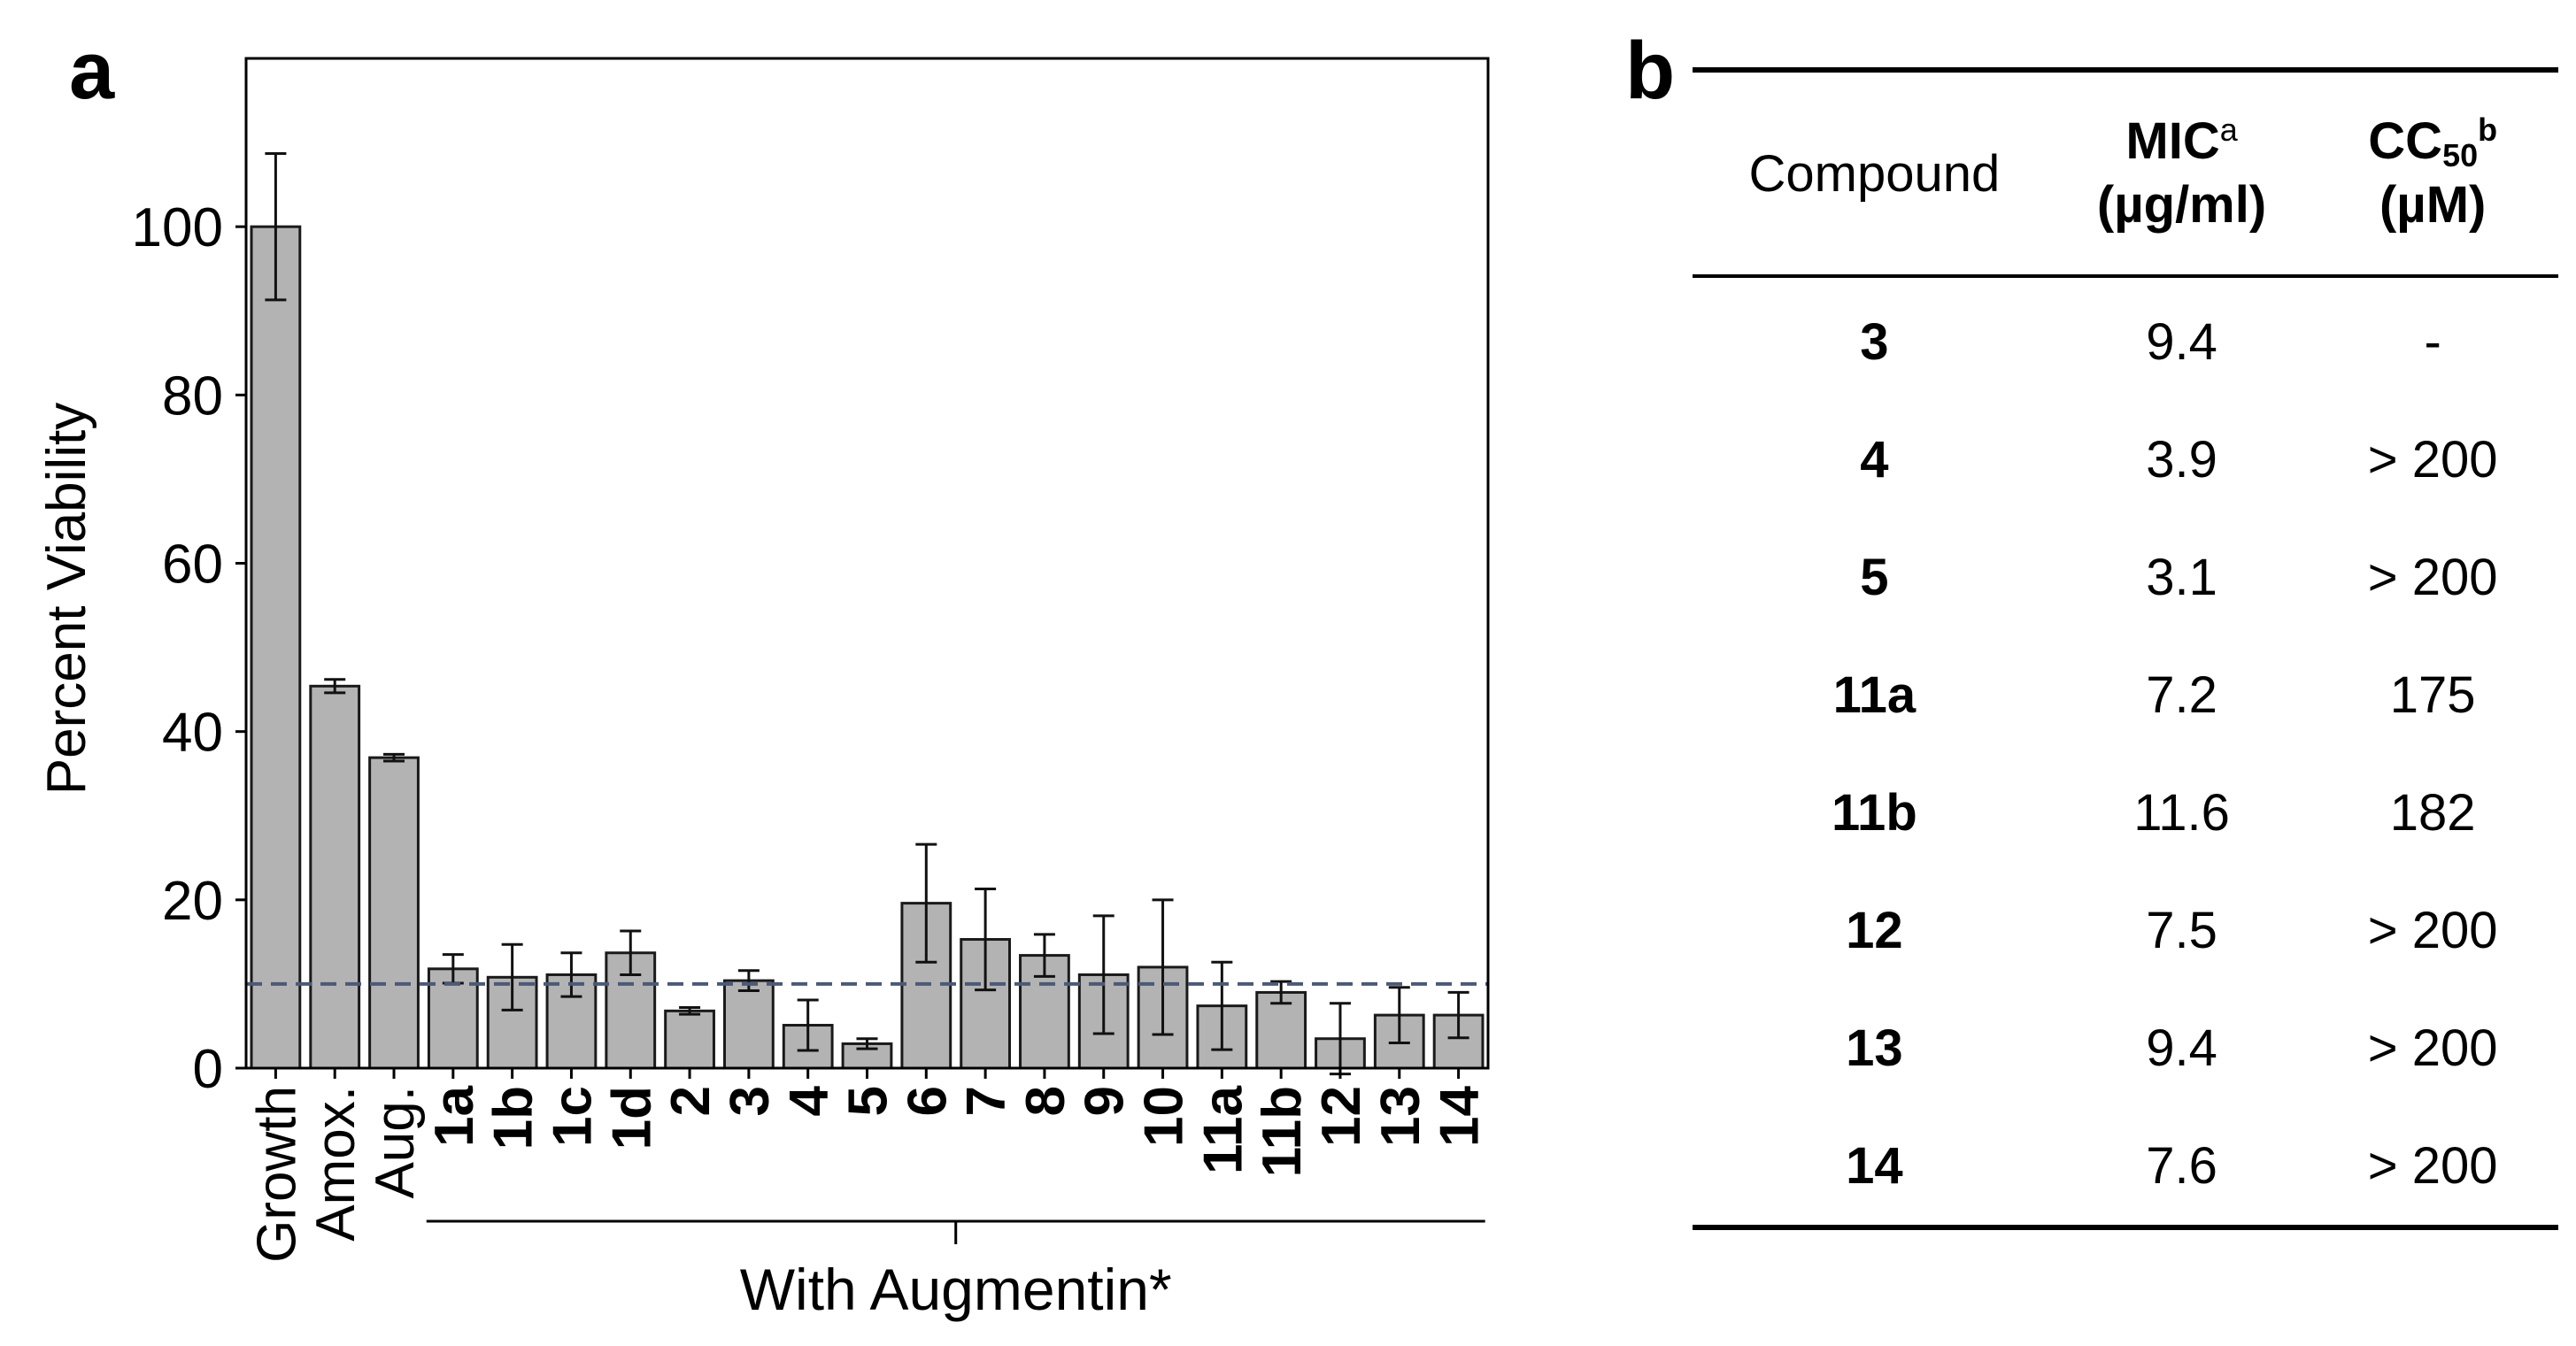  I want to click on x-tick-label-Growth: Growth, so click(276, 1174).